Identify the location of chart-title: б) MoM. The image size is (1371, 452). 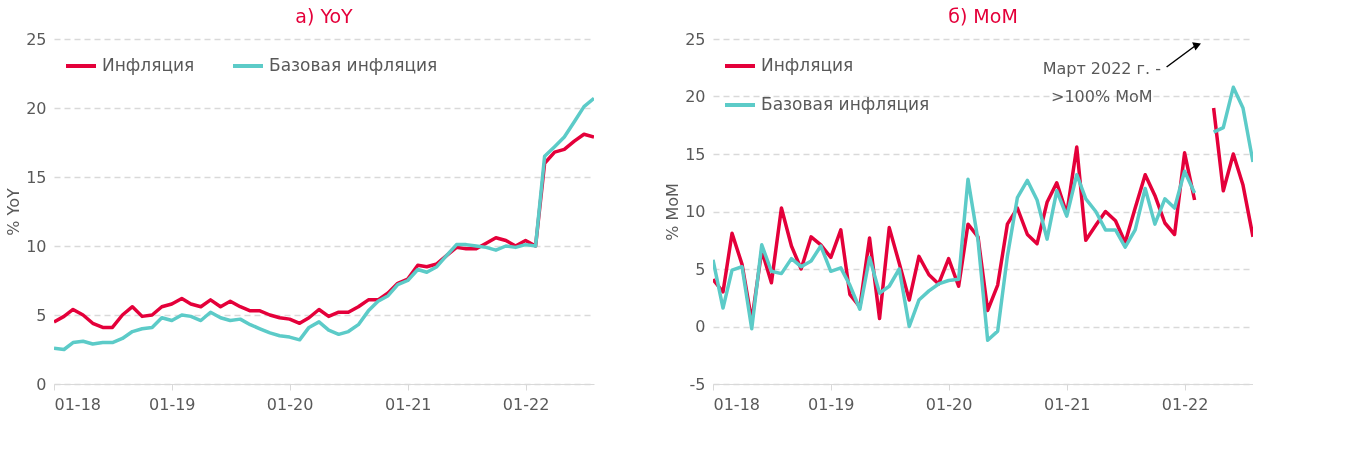
(983, 16).